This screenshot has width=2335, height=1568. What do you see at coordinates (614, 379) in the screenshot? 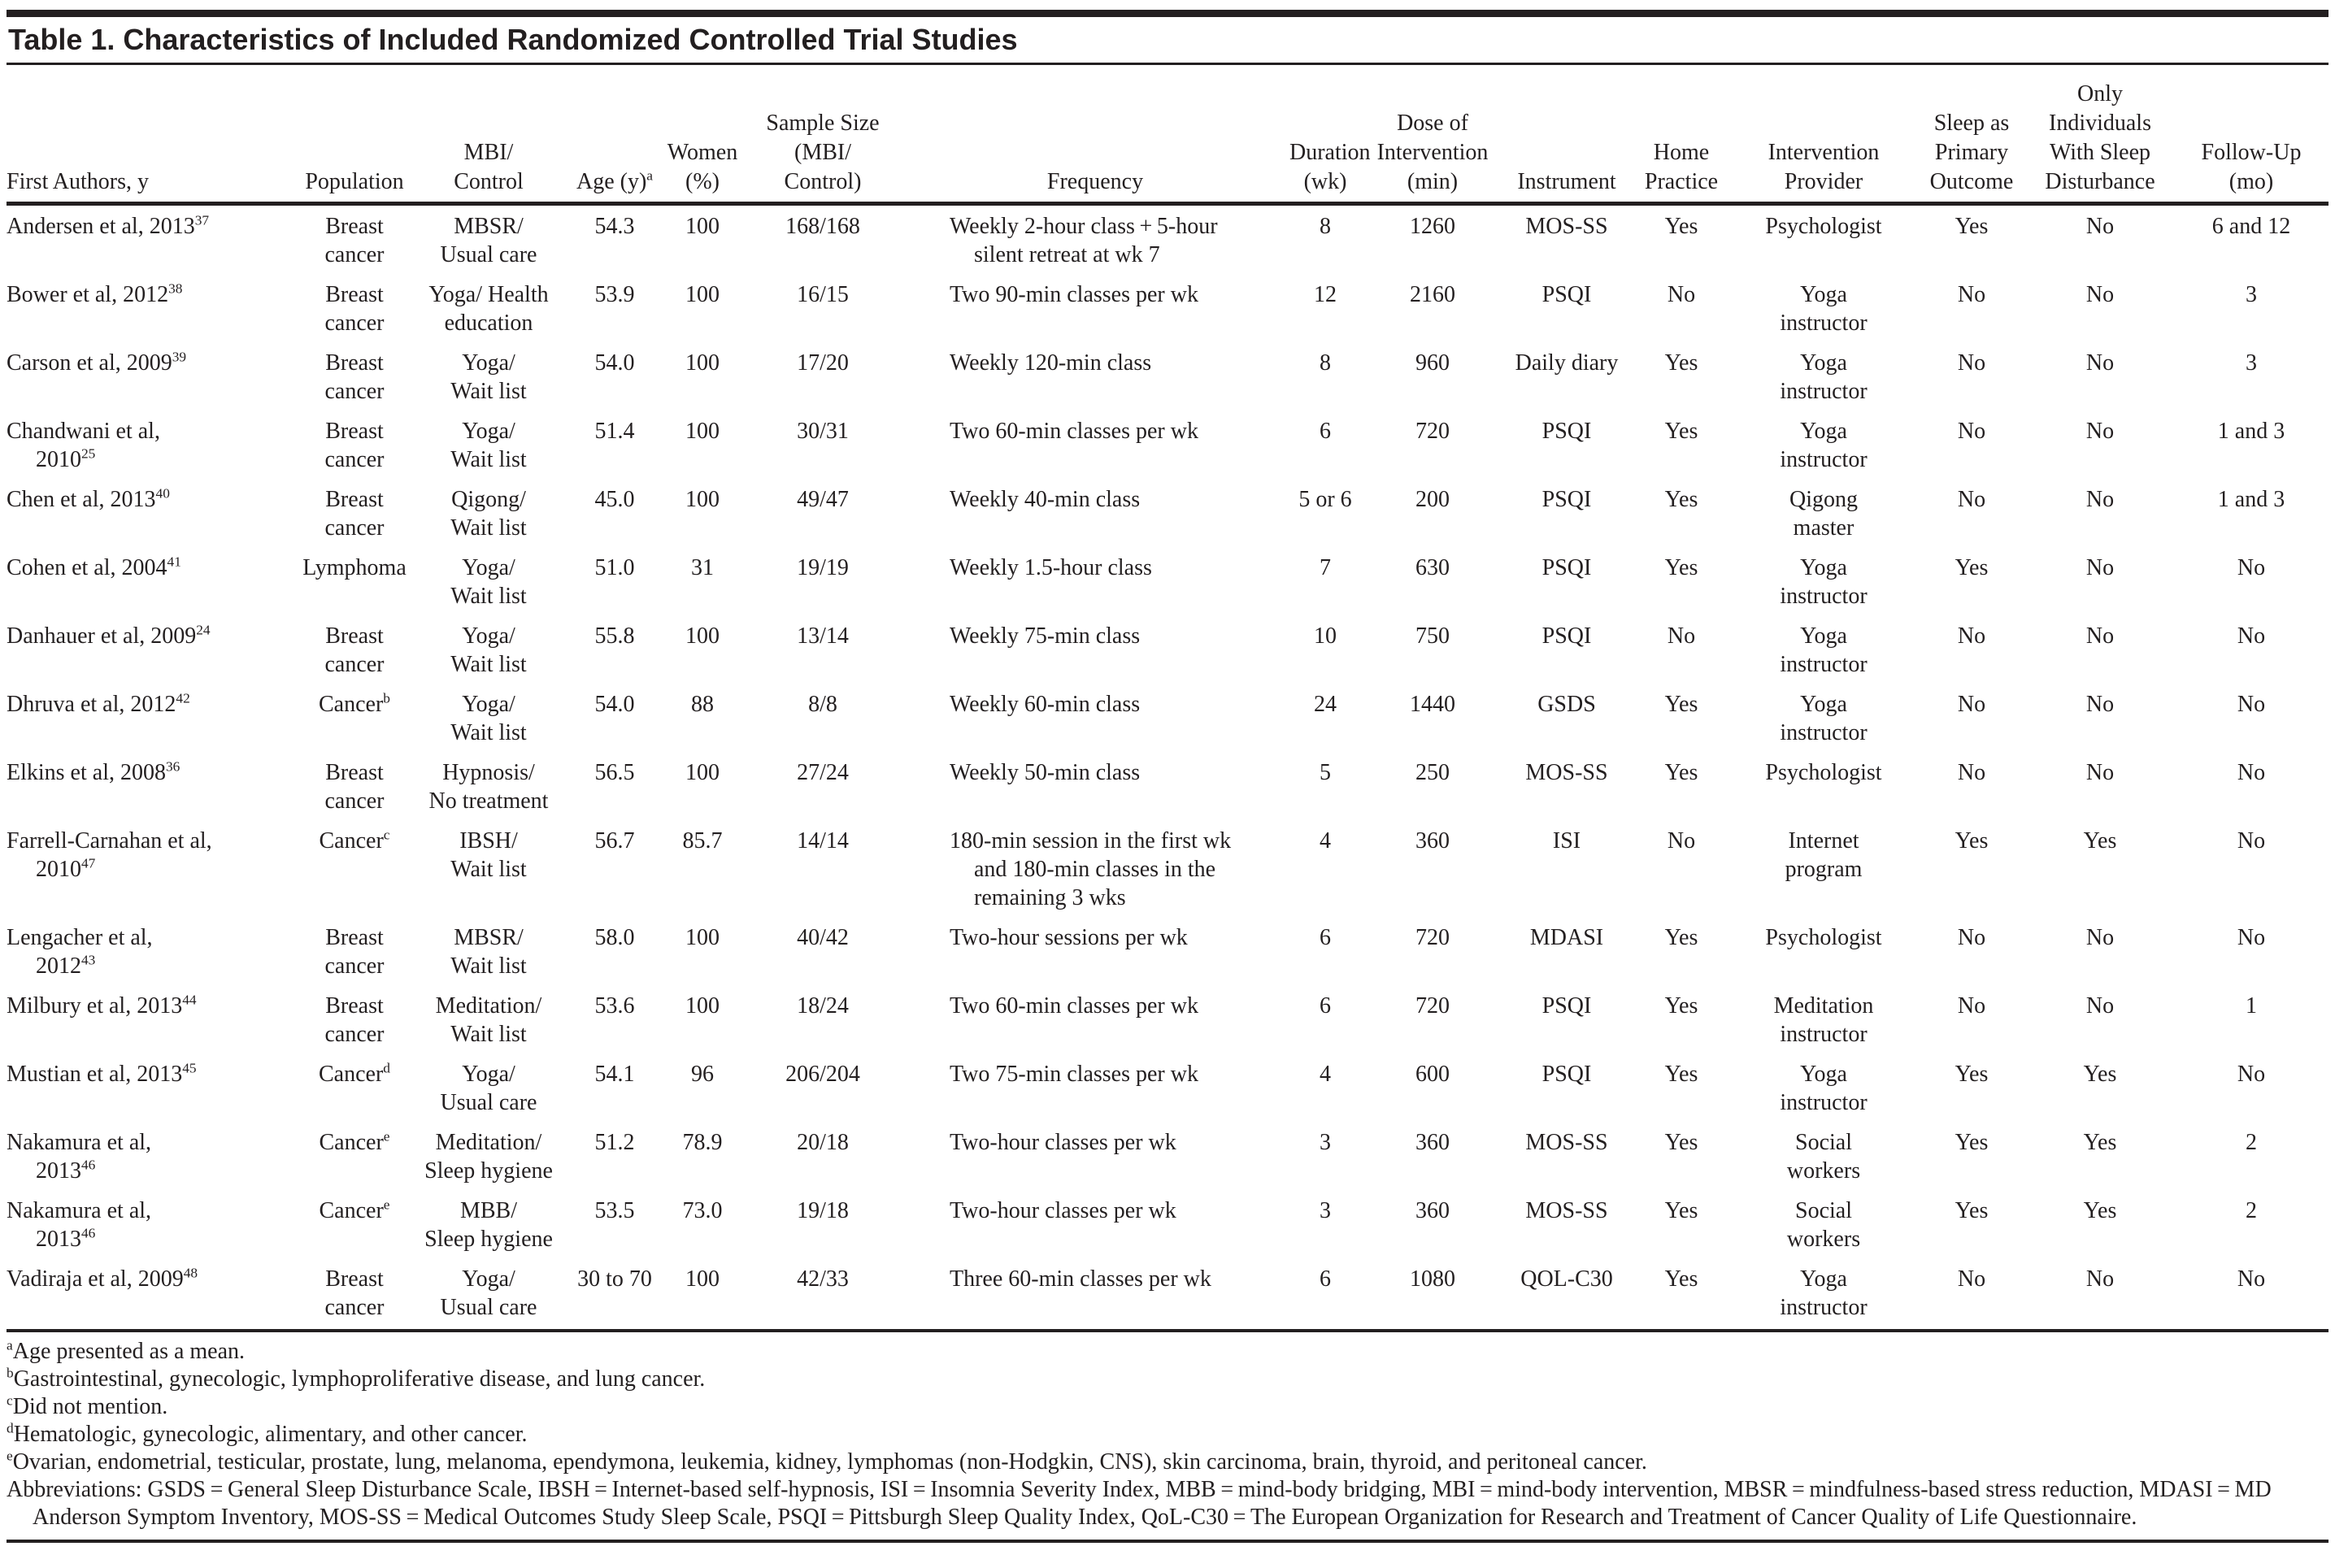
I see `cell-age: 54.0` at bounding box center [614, 379].